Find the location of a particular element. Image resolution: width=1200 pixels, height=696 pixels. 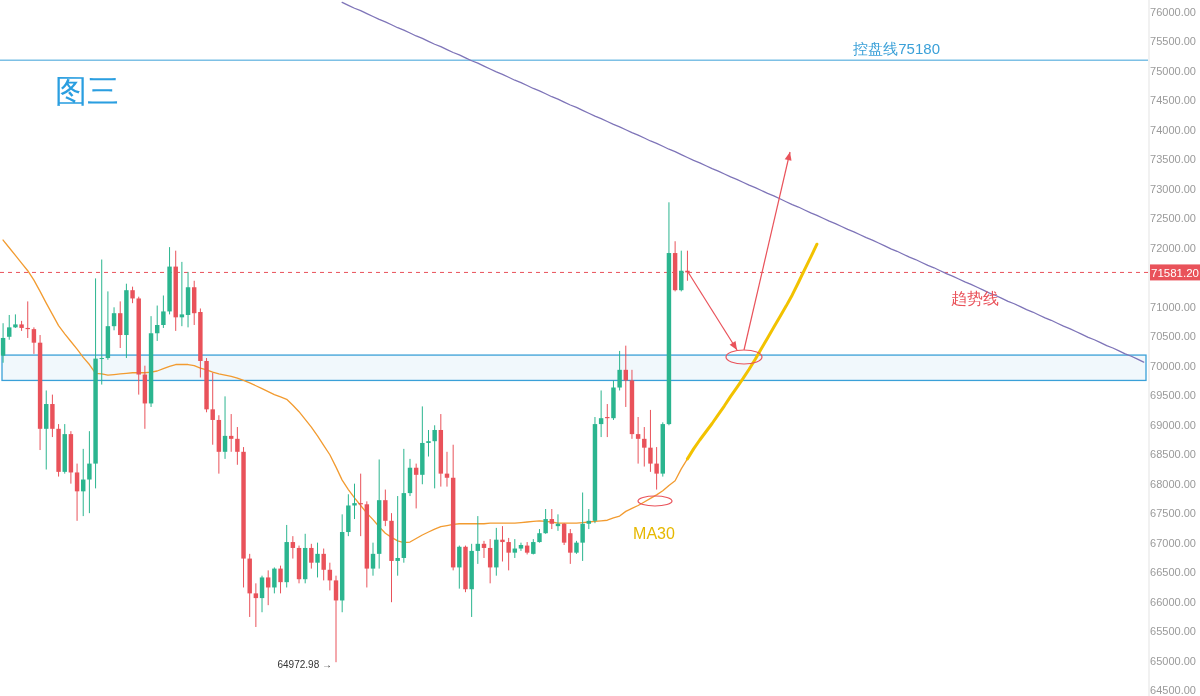

y-tick-label: 73000.00 is located at coordinates (1173, 188).